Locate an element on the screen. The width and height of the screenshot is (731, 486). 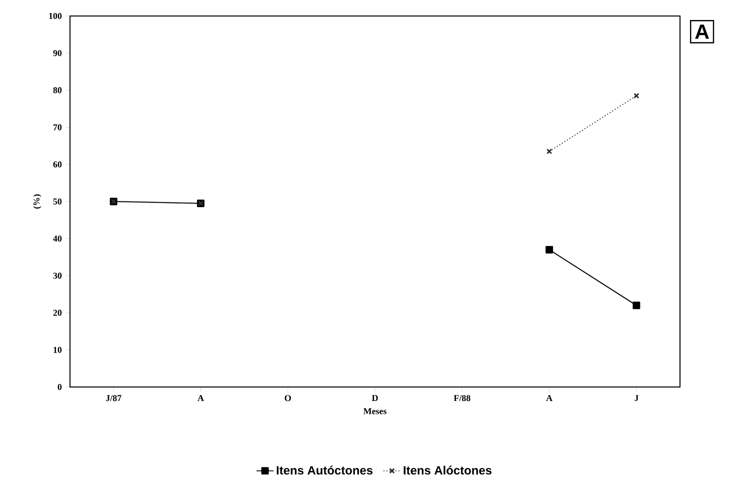
y-tick-label: 40 is located at coordinates (57, 239).